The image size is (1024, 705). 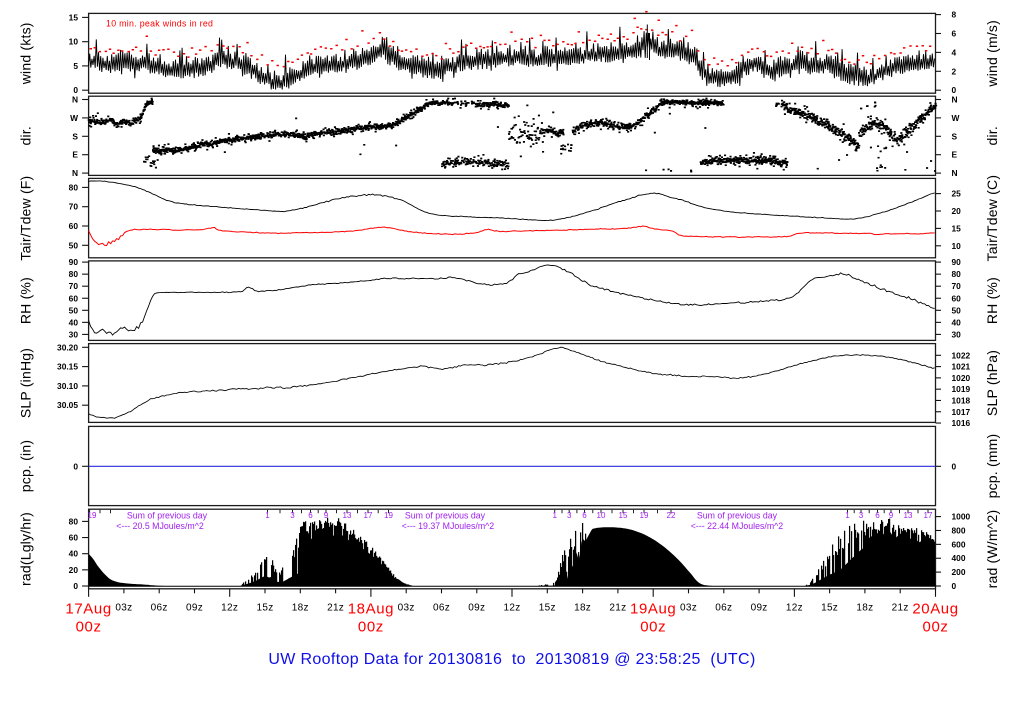 What do you see at coordinates (961, 355) in the screenshot?
I see `svg-text: 1022` at bounding box center [961, 355].